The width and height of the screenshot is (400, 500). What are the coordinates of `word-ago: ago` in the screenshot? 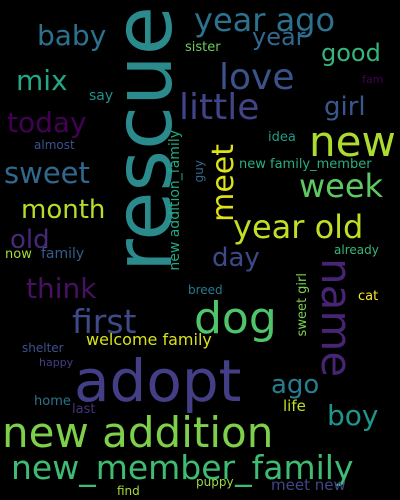 It's located at (295, 385).